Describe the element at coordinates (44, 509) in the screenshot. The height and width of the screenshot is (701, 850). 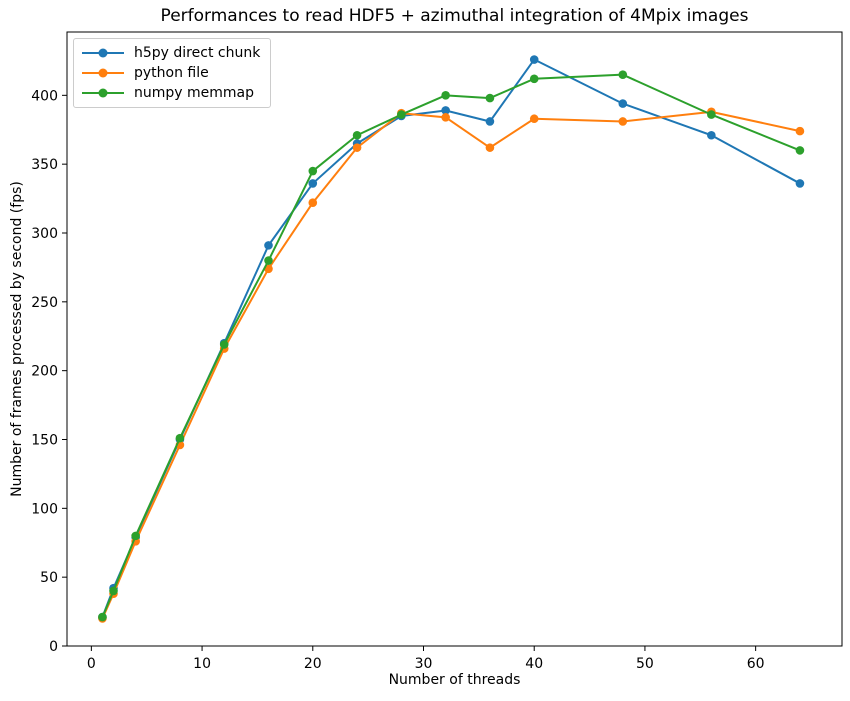
I see `y-tick-label: 100` at that location.